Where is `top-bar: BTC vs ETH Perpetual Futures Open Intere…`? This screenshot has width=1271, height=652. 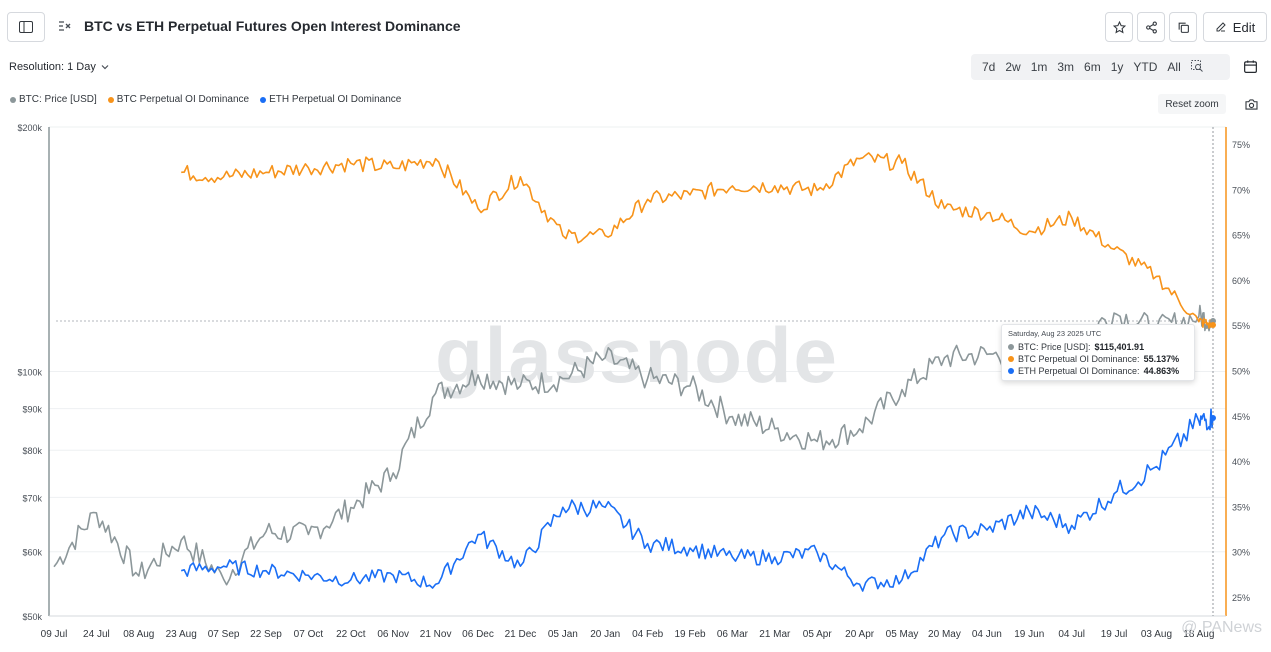 top-bar: BTC vs ETH Perpetual Futures Open Intere… is located at coordinates (635, 27).